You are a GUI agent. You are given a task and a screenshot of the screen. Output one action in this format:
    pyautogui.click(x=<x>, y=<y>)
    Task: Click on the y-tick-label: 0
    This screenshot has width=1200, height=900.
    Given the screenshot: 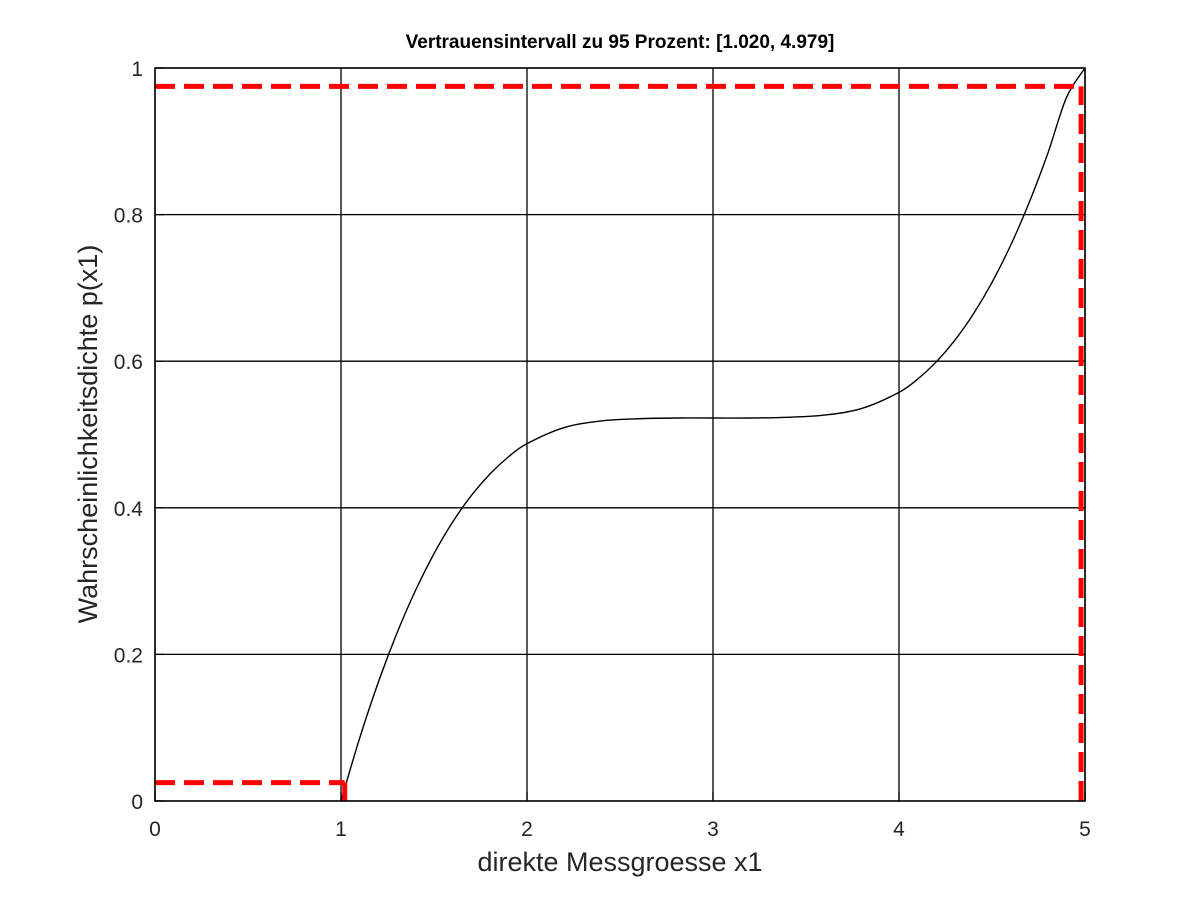 What is the action you would take?
    pyautogui.click(x=137, y=802)
    